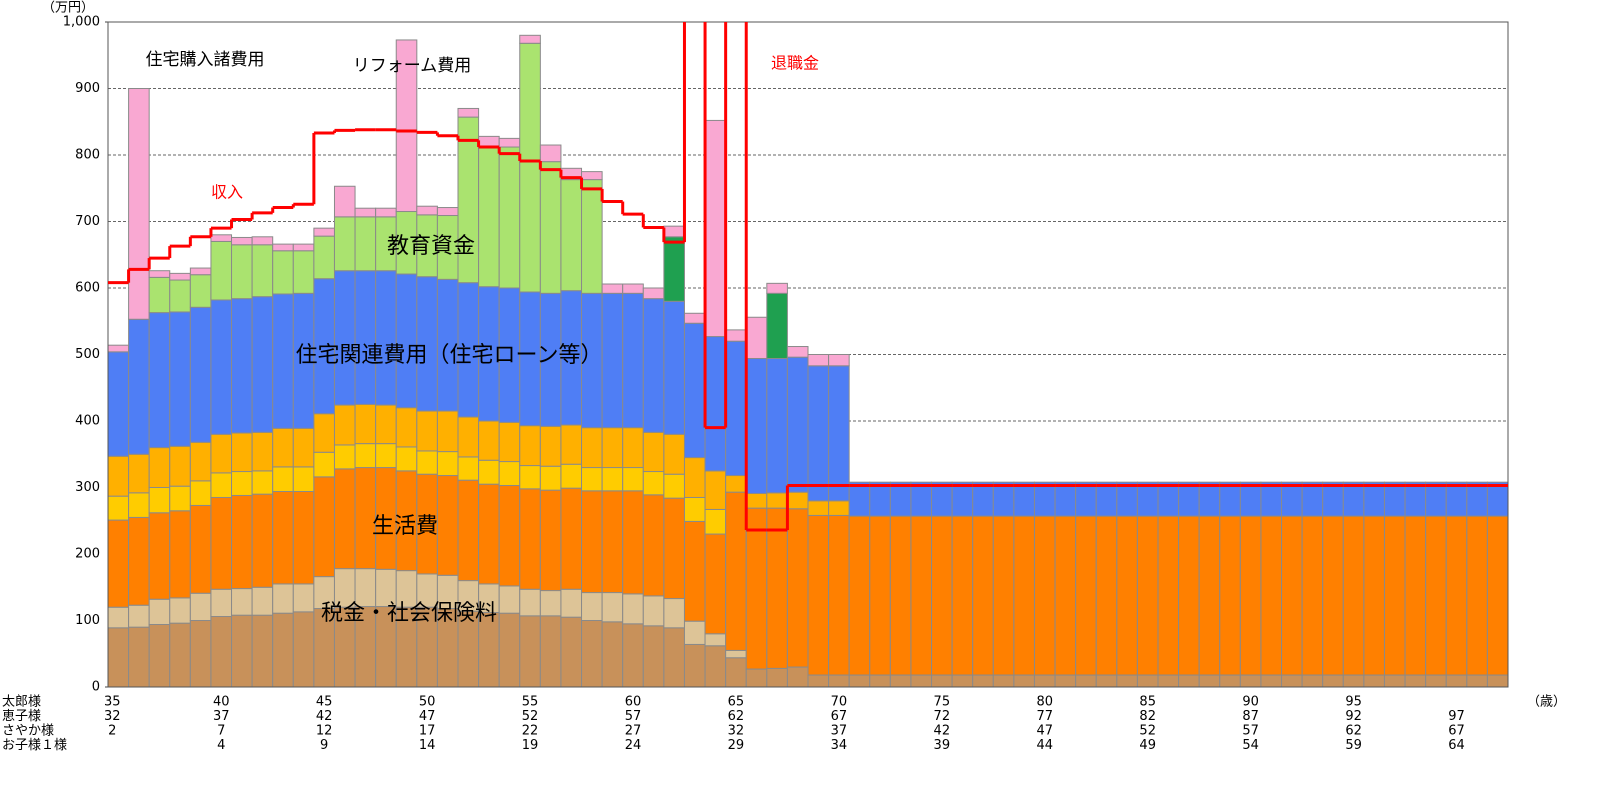  What do you see at coordinates (324, 716) in the screenshot?
I see `x-tick-label: 42` at bounding box center [324, 716].